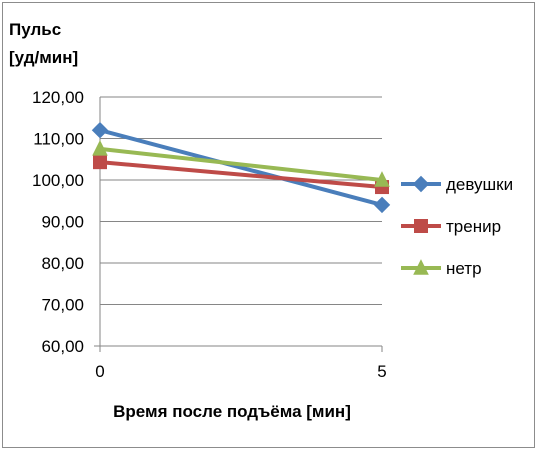 The image size is (539, 452). Describe the element at coordinates (473, 226) in the screenshot. I see `legend-label: тренир` at that location.